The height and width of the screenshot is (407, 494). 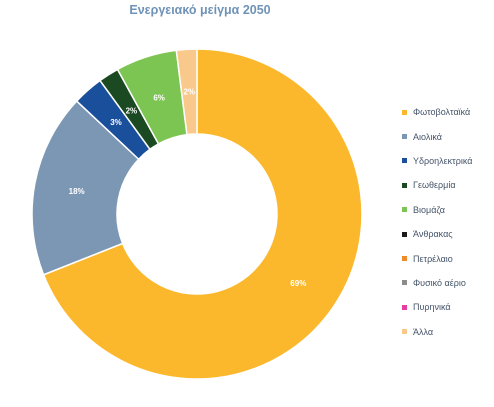 I want to click on legend-item: Αιολικά, so click(x=437, y=136).